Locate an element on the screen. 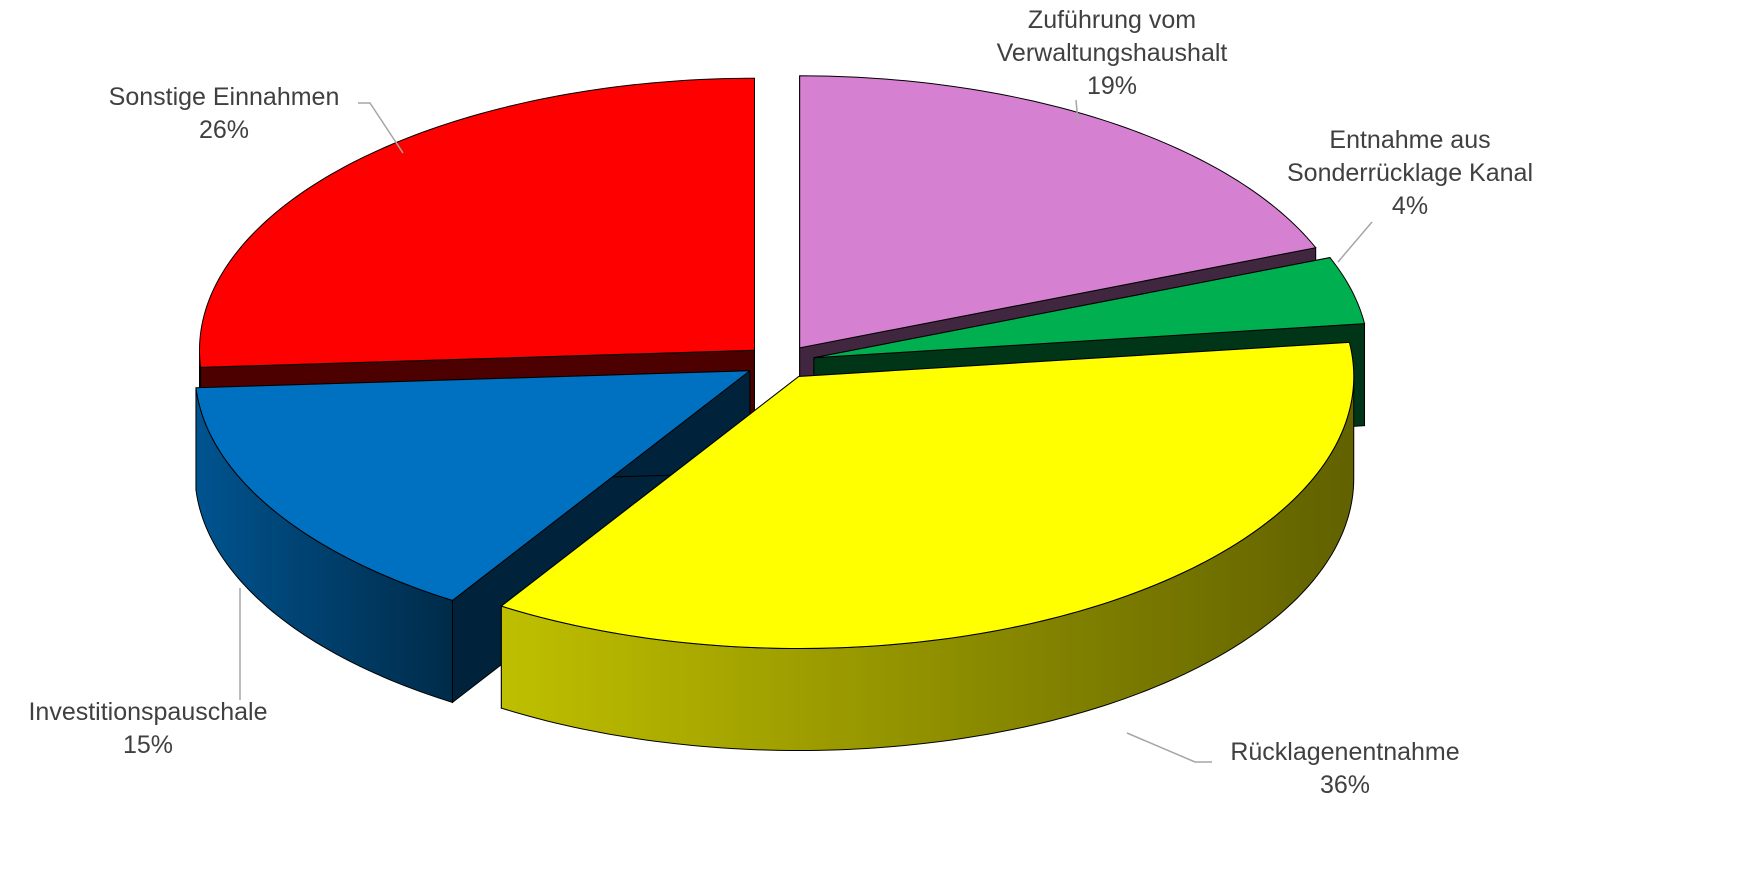 The width and height of the screenshot is (1746, 889). value-label: 19% is located at coordinates (1112, 86).